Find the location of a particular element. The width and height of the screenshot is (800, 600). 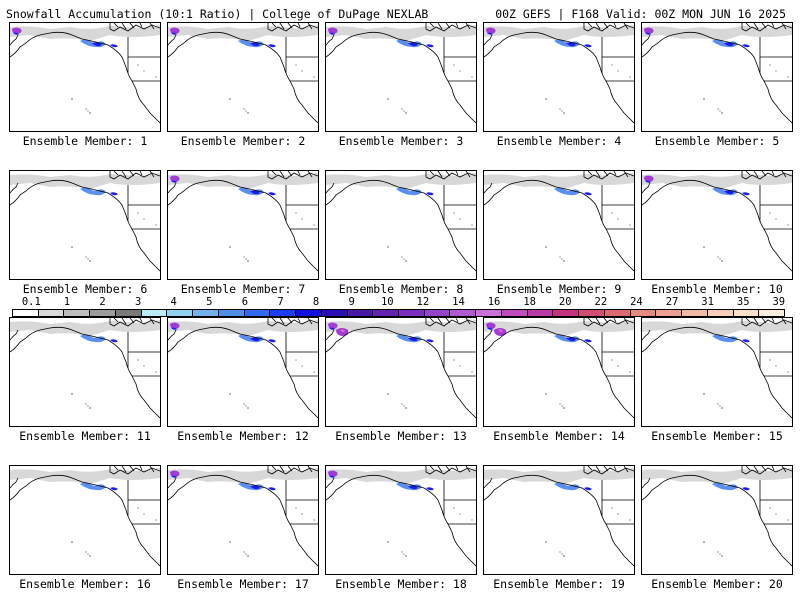

ensemble-member-label: Ensemble Member: 18 is located at coordinates (401, 584).